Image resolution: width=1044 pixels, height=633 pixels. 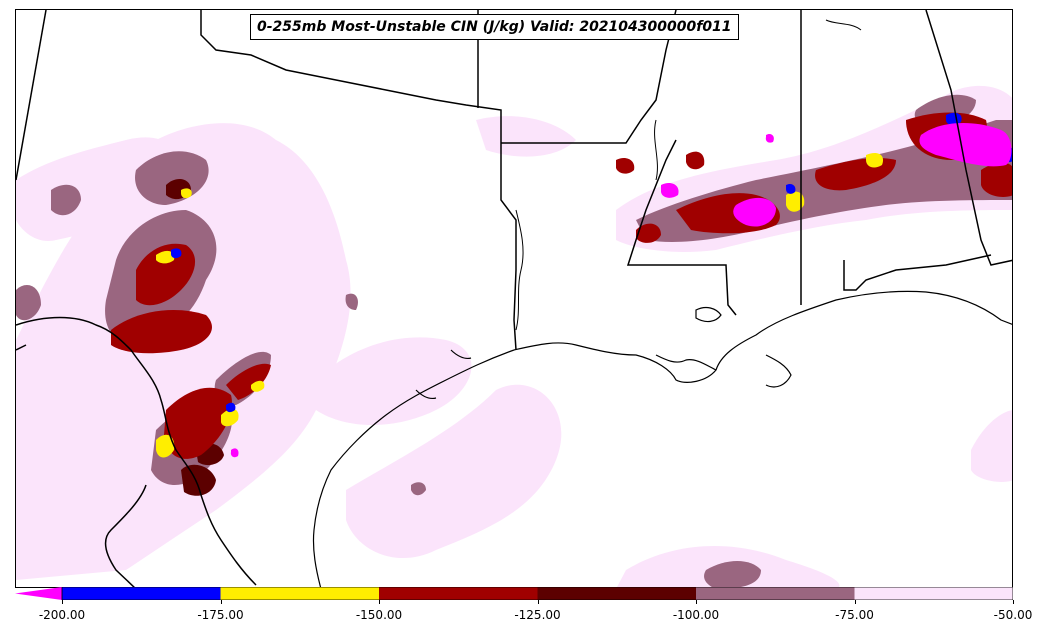 What do you see at coordinates (854, 615) in the screenshot?
I see `colorbar-tick-label: -75.00` at bounding box center [854, 615].